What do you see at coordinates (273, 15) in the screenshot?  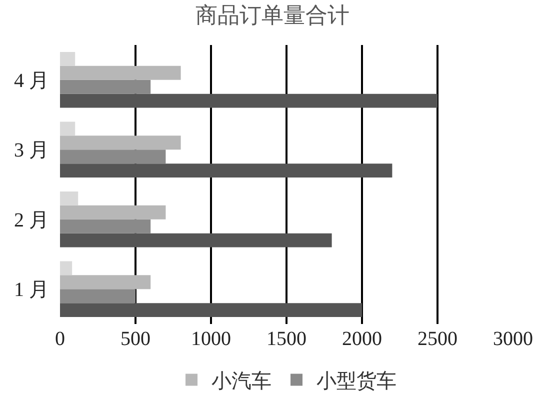 I see `chart-title: 商品订单量合计` at bounding box center [273, 15].